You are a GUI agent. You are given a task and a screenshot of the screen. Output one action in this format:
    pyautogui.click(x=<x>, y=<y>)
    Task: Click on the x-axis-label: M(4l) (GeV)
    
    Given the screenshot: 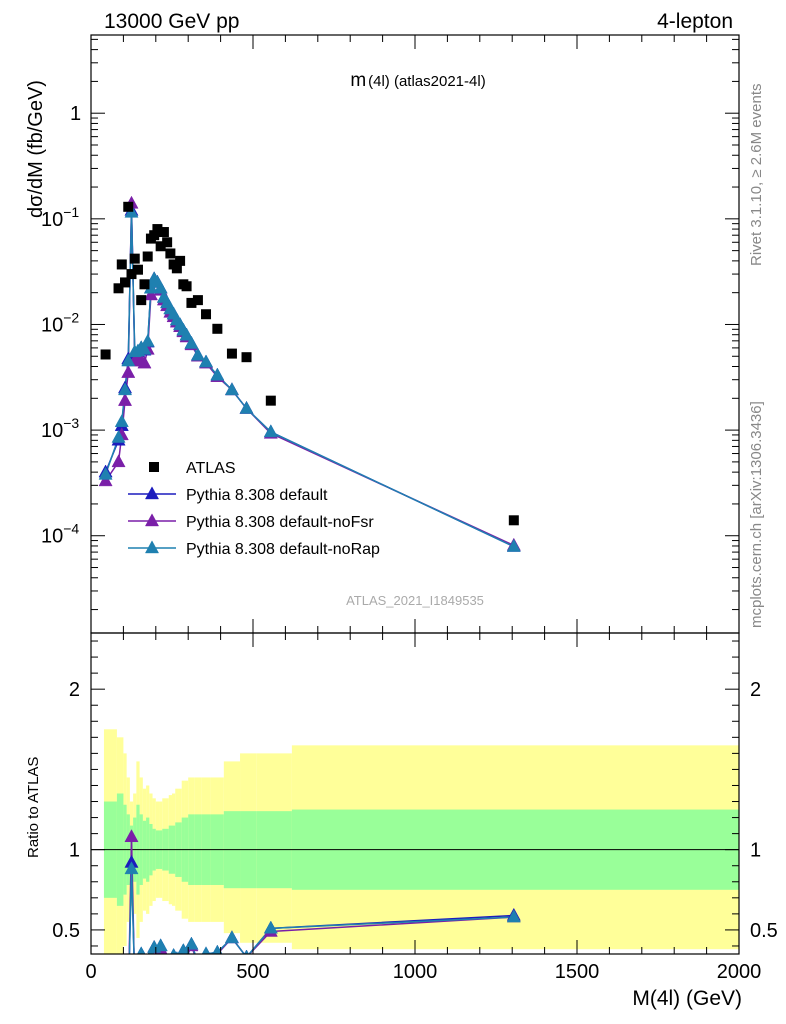 What is the action you would take?
    pyautogui.click(x=687, y=998)
    